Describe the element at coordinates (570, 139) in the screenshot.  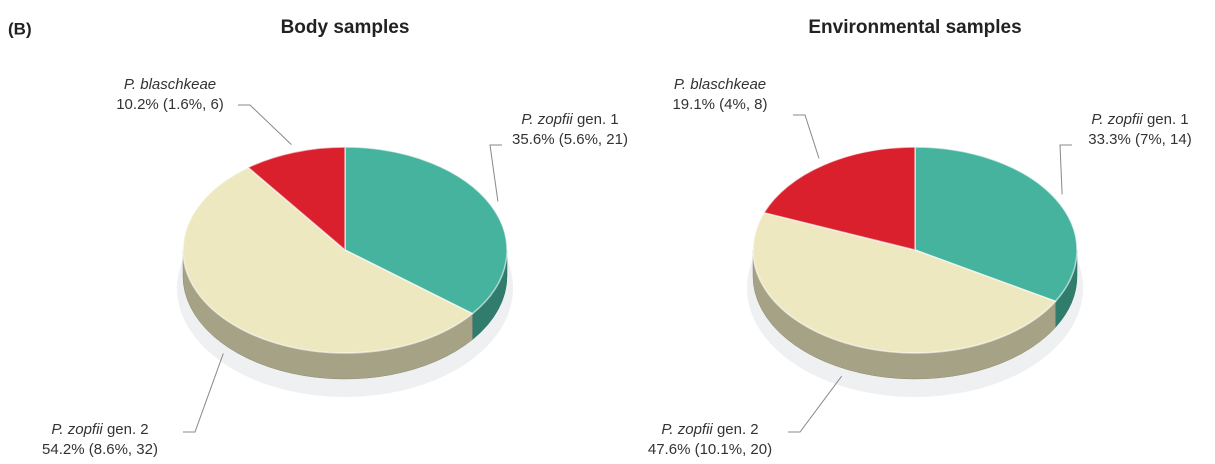
I see `value-label: 35.6% (5.6%, 21)` at that location.